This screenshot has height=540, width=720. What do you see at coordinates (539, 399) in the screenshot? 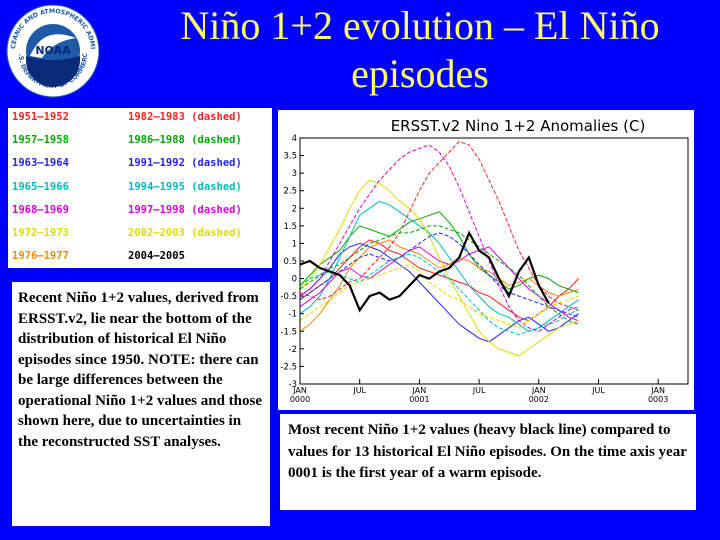
I see `x-tick-year-label: 0002` at bounding box center [539, 399].